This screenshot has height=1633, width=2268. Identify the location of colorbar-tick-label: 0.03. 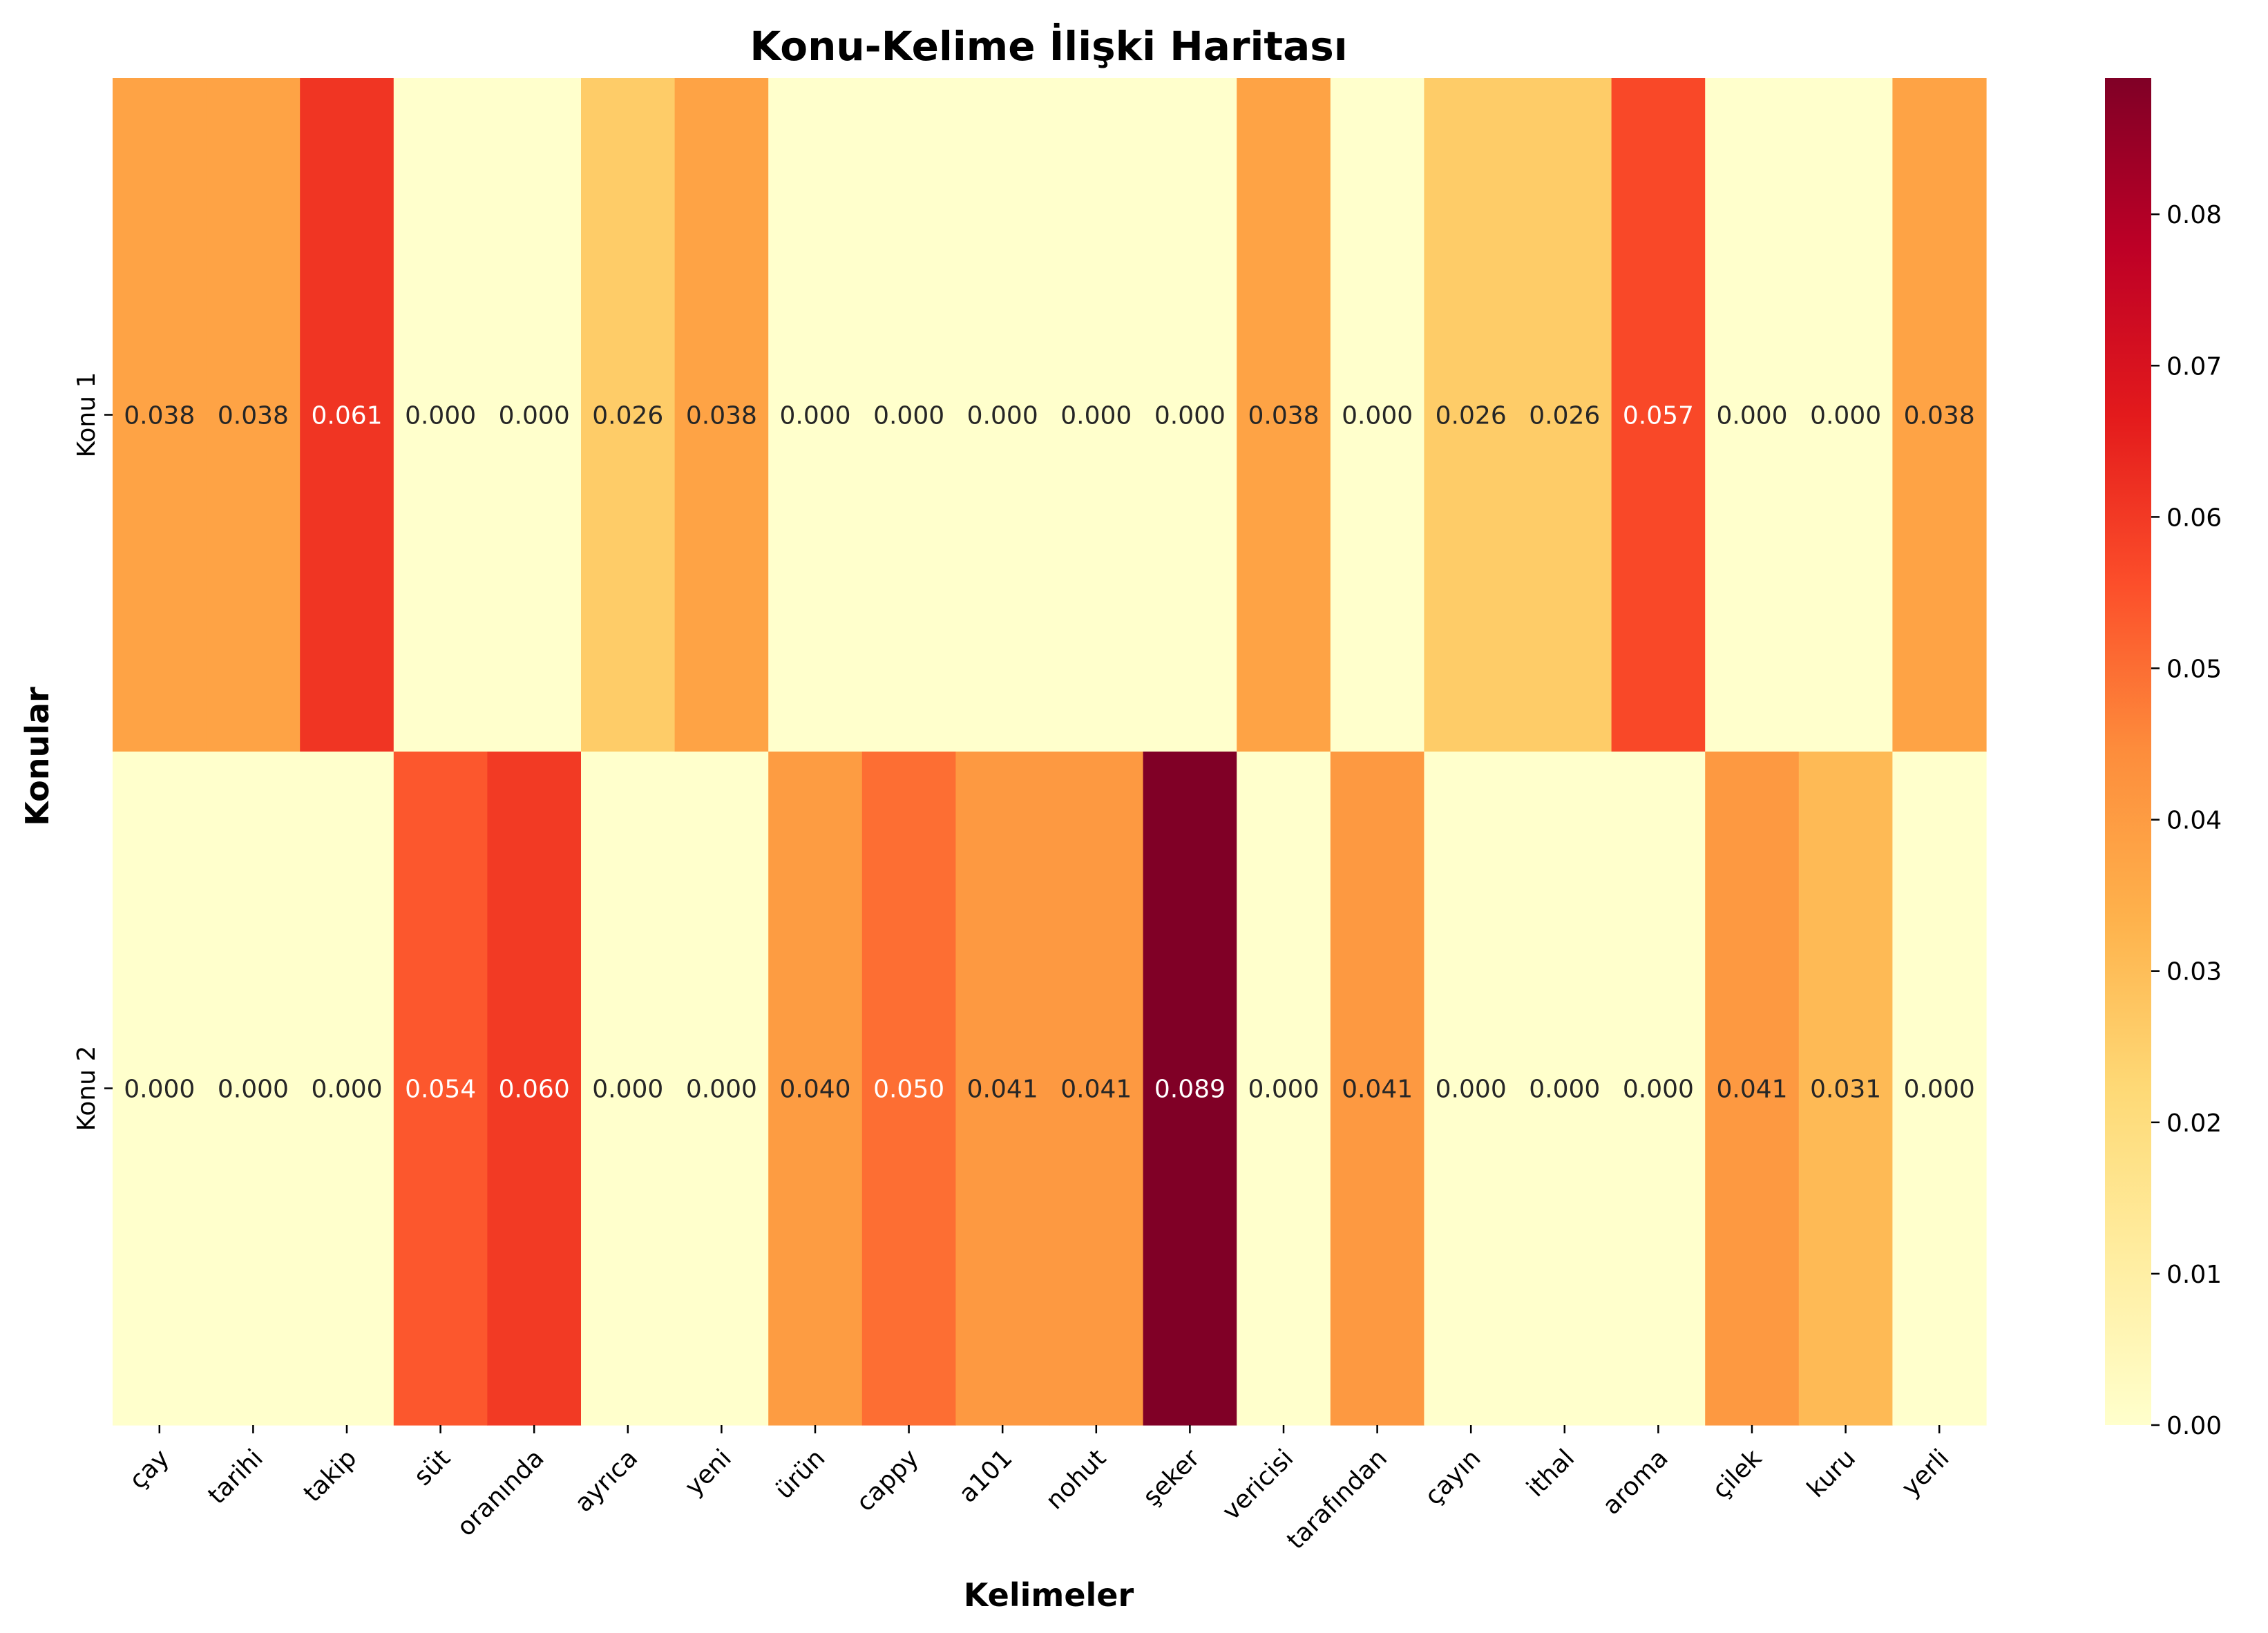
(2194, 972).